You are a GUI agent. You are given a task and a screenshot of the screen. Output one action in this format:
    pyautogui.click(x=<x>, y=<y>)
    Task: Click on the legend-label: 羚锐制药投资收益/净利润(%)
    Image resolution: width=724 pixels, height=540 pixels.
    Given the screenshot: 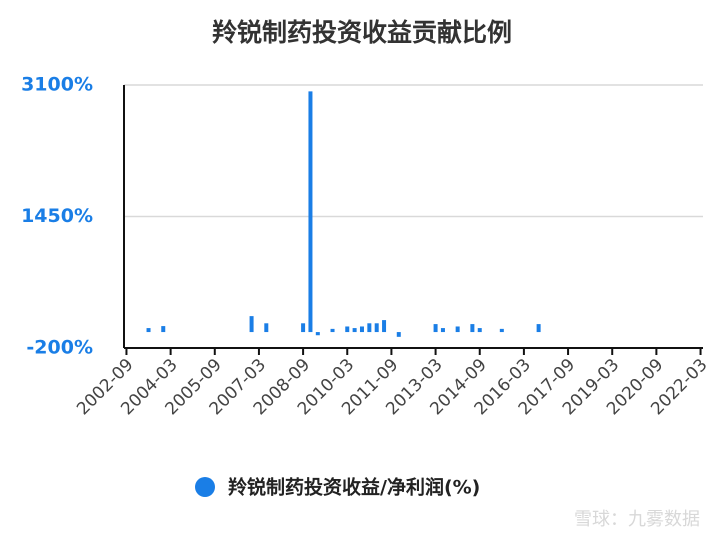 What is the action you would take?
    pyautogui.click(x=354, y=487)
    